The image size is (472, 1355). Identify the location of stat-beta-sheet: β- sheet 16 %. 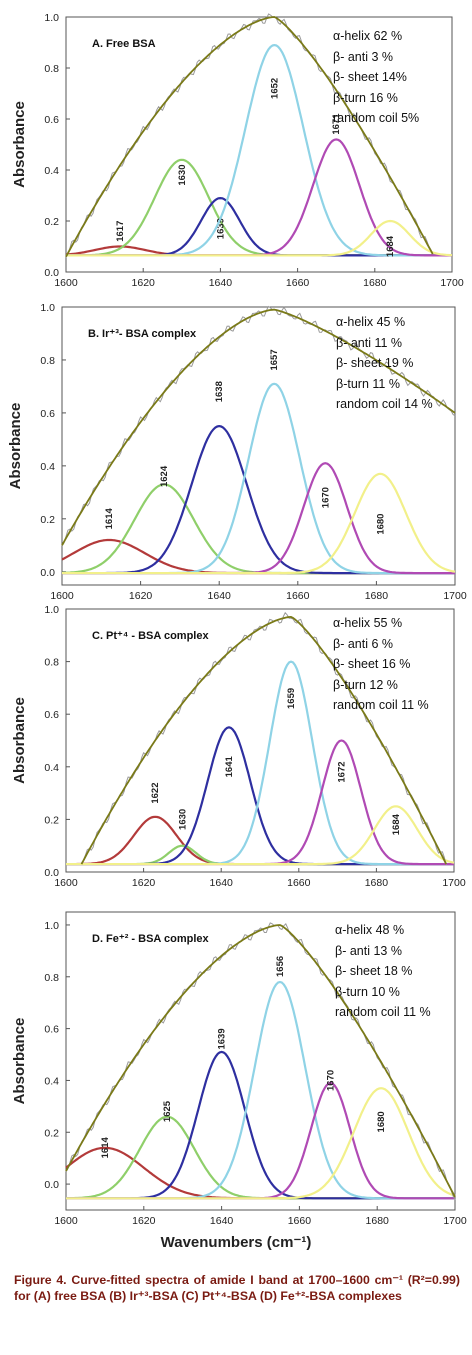
(372, 664).